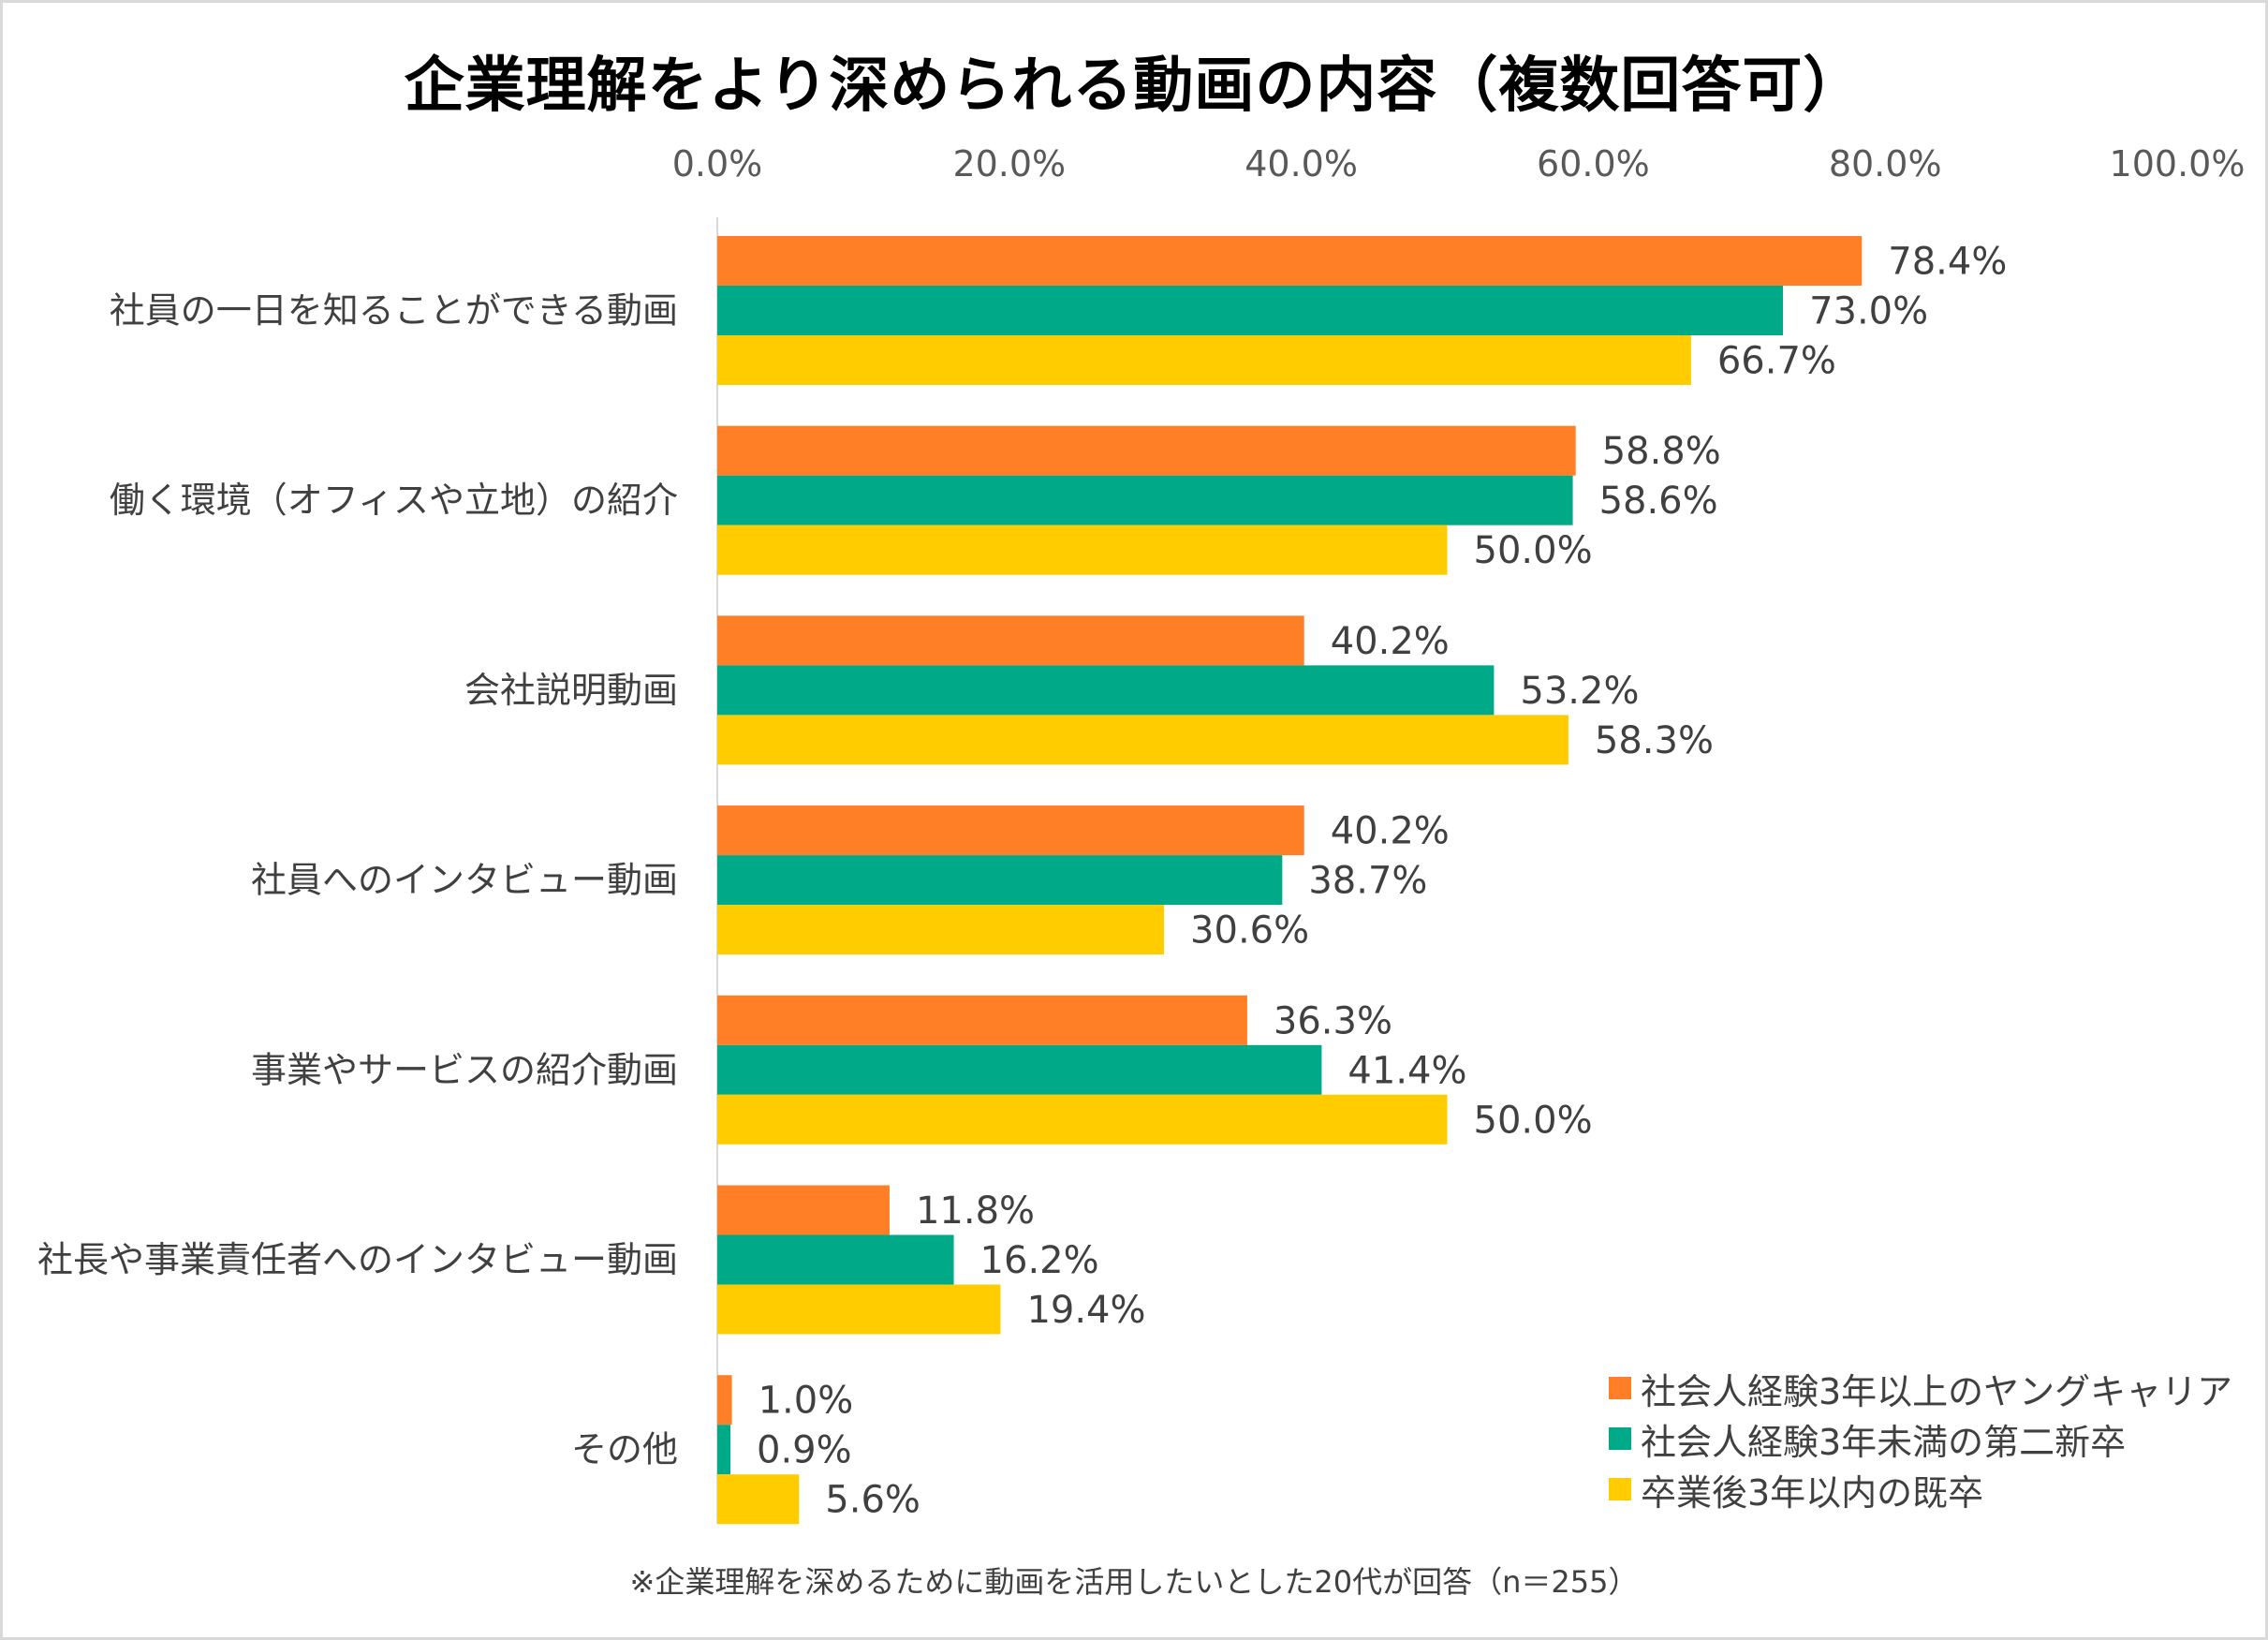 Image resolution: width=2268 pixels, height=1640 pixels. Describe the element at coordinates (571, 690) in the screenshot. I see `category-label: 会社説明動画` at that location.